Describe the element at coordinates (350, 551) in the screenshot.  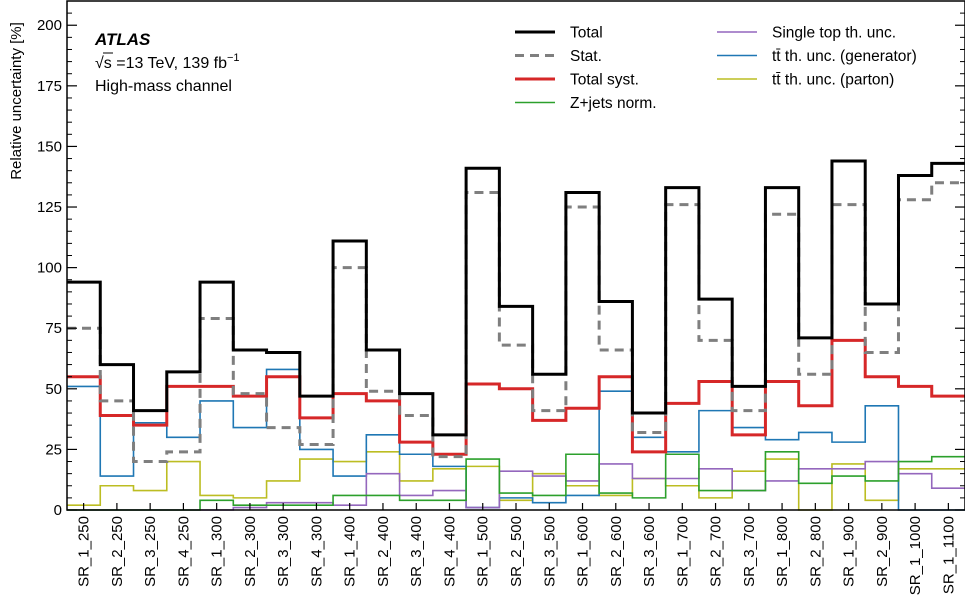
I see `x-tick-label: SR_1_400` at that location.